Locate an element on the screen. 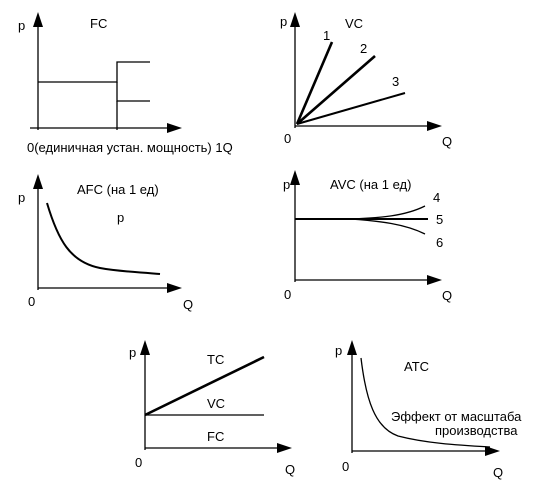  afc-origin: 0 is located at coordinates (31, 301).